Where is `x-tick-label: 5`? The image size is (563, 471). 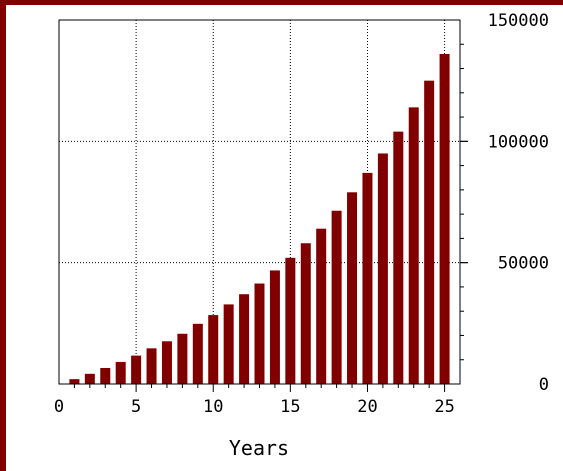 x-tick-label: 5 is located at coordinates (136, 407).